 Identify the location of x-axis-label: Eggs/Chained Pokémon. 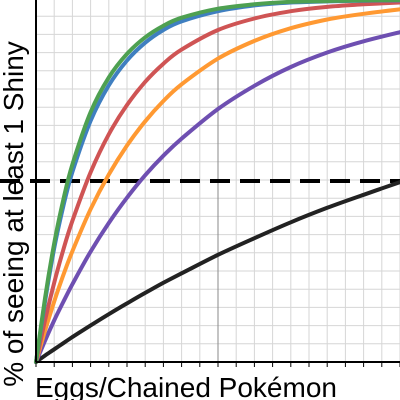
(186, 386).